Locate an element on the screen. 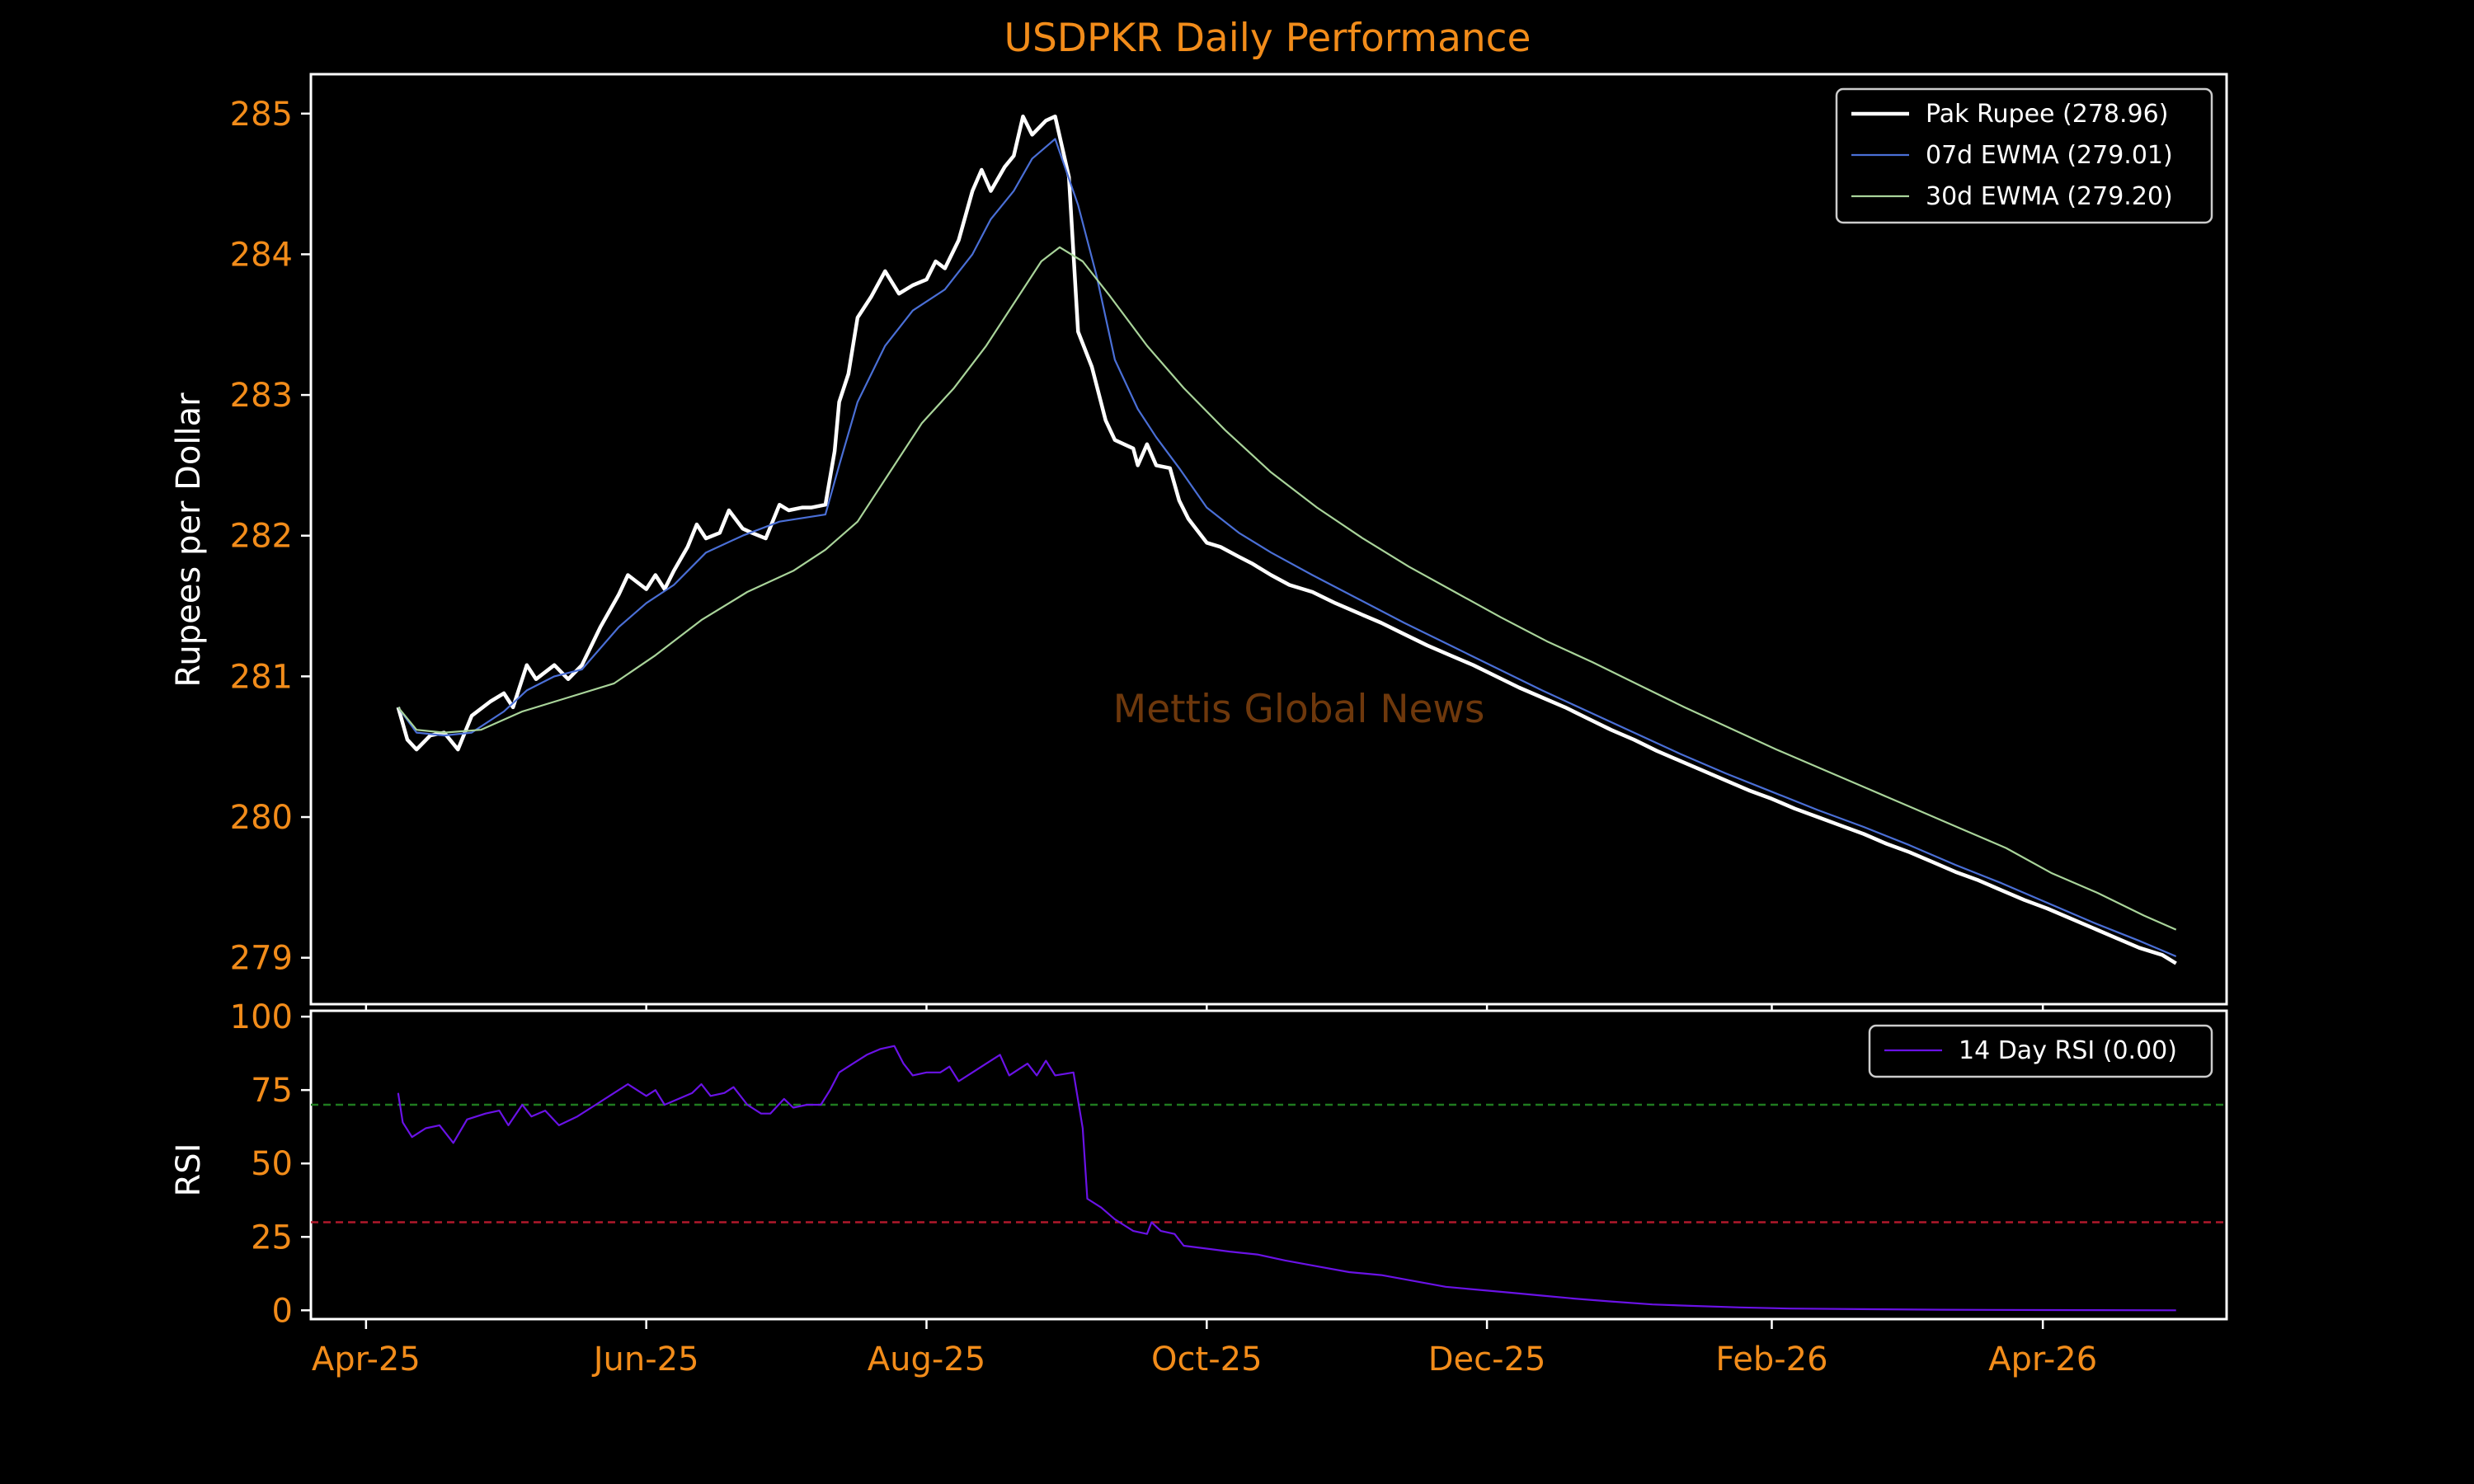 The height and width of the screenshot is (1484, 2474). y-tick-label: 279 is located at coordinates (261, 959).